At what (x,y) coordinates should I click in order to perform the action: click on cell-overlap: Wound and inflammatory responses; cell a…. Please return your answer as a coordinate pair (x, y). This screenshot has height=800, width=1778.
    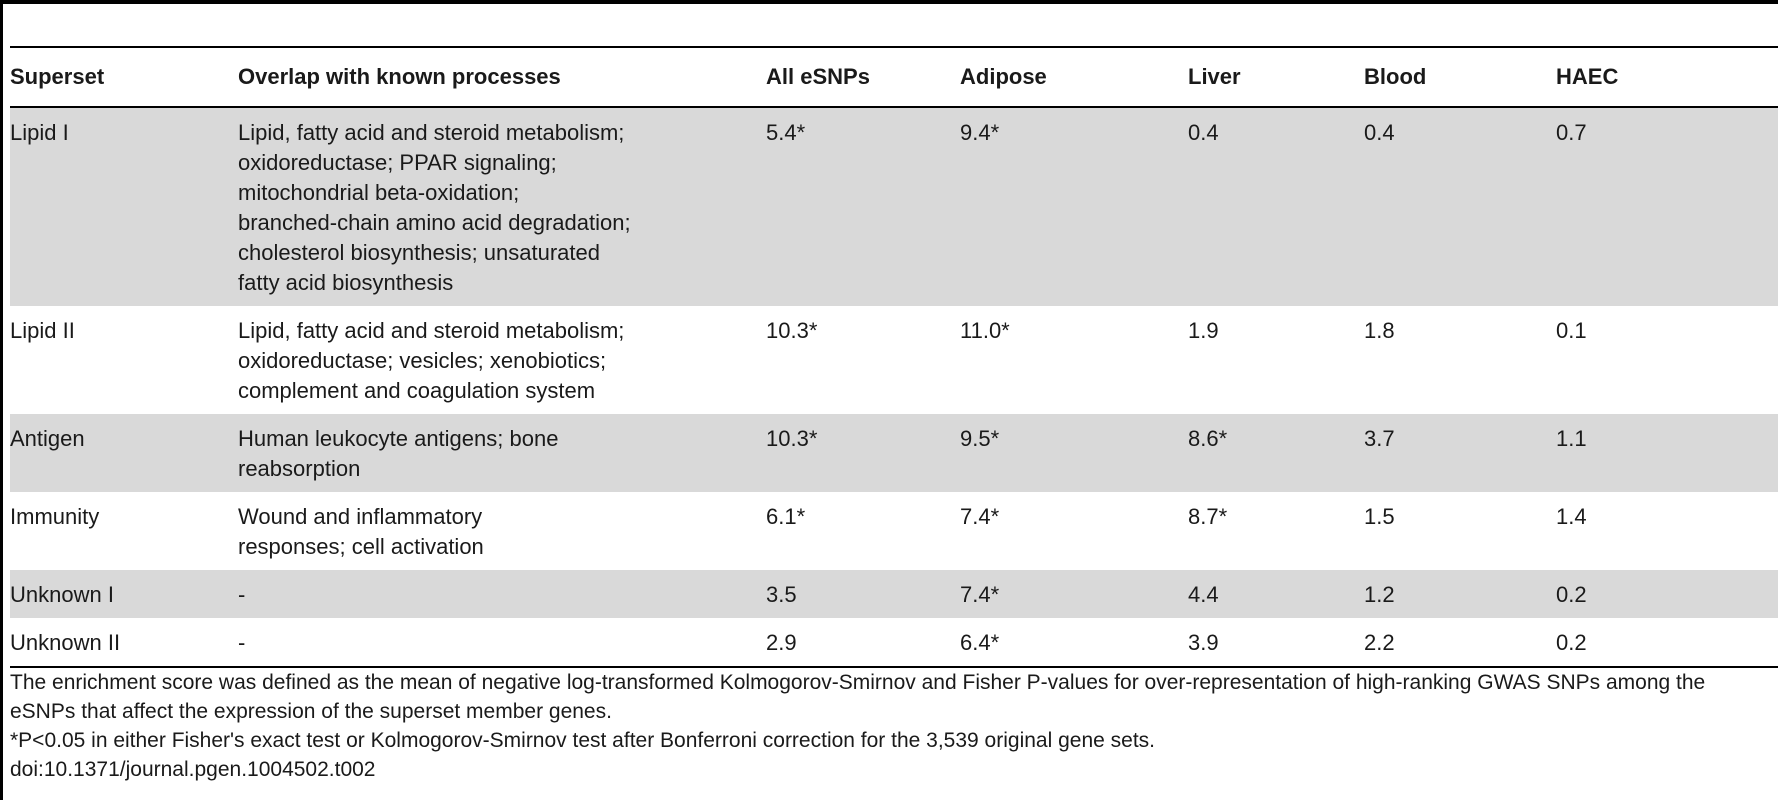
    Looking at the image, I should click on (502, 531).